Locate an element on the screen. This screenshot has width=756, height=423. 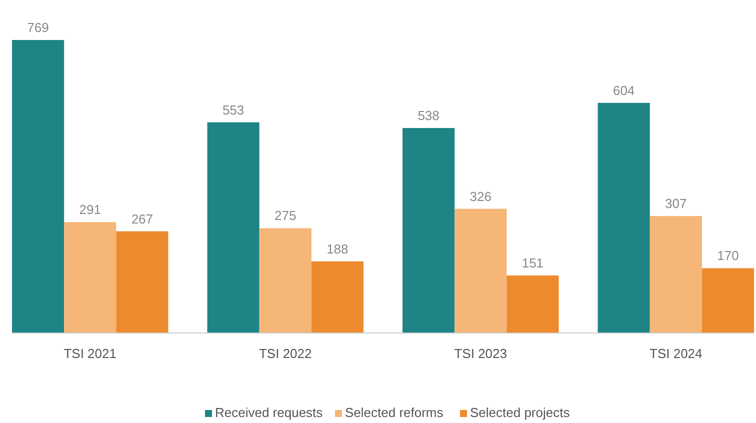
legend-label: Received requests is located at coordinates (269, 412).